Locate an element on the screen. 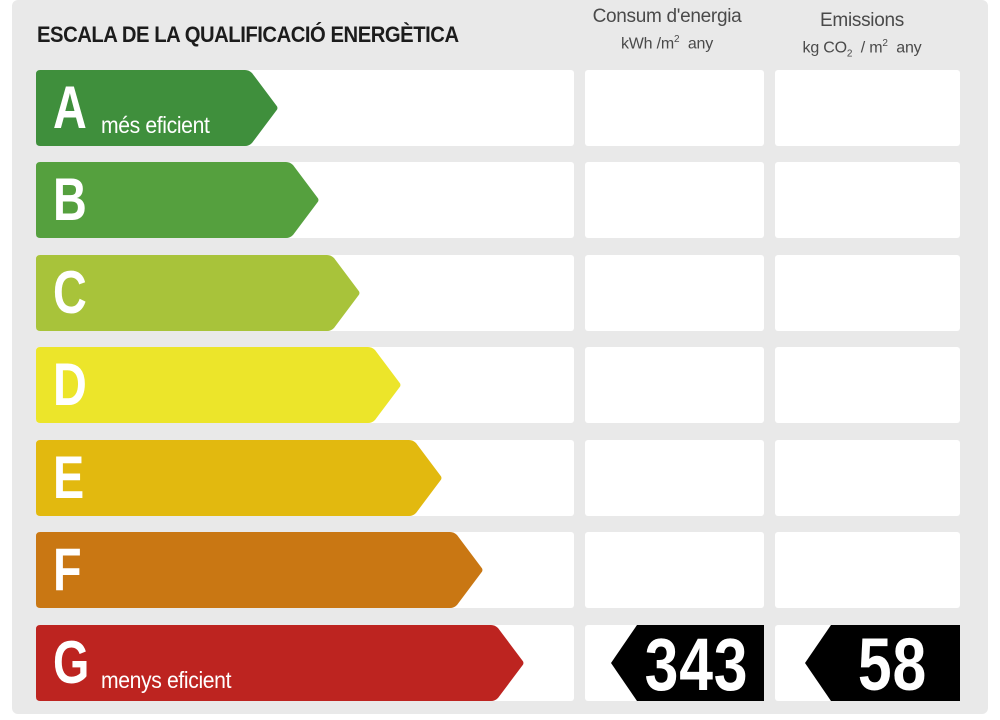  page-title: ESCALA DE LA QUALIFICACIÓ ENERGÈTICA is located at coordinates (248, 34).